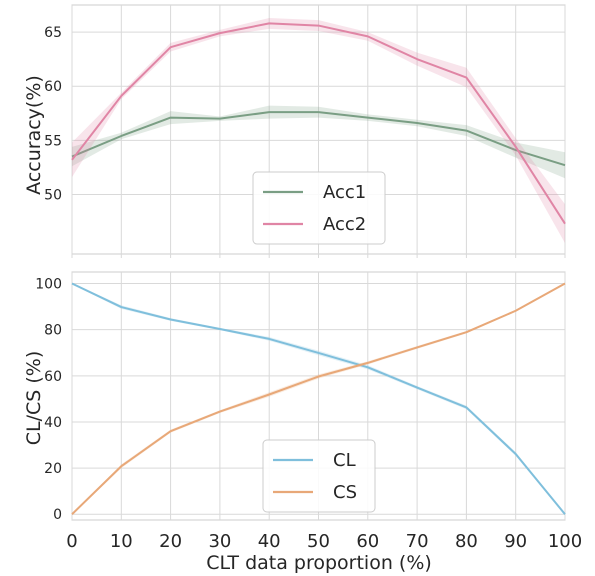 Image resolution: width=595 pixels, height=576 pixels. Describe the element at coordinates (121, 541) in the screenshot. I see `x-tick-label: 10` at that location.